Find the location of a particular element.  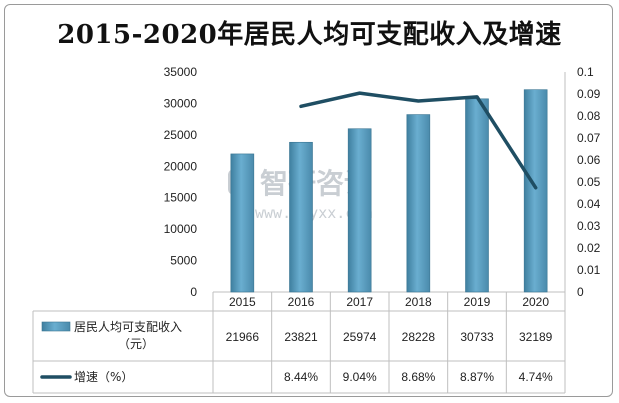

y-right-tick-label: 0.05 is located at coordinates (589, 182).